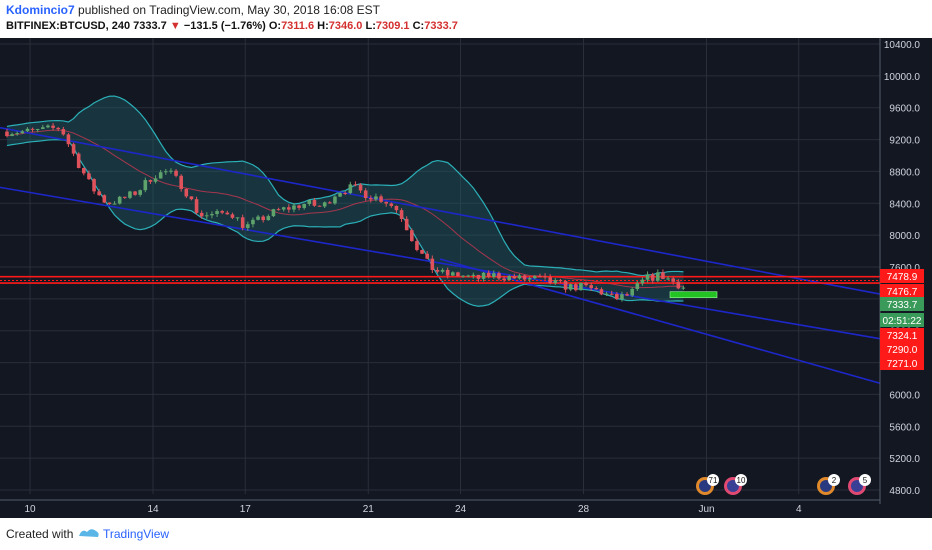 This screenshot has height=550, width=932. What do you see at coordinates (902, 305) in the screenshot?
I see `svg-text: 7333.7` at bounding box center [902, 305].